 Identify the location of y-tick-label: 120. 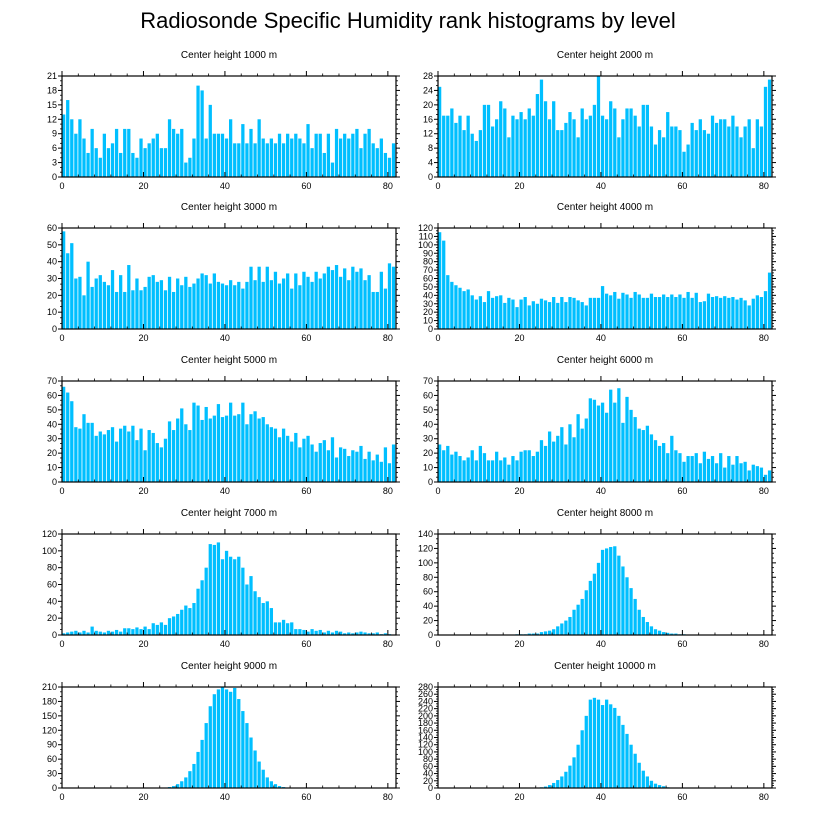
(425, 548).